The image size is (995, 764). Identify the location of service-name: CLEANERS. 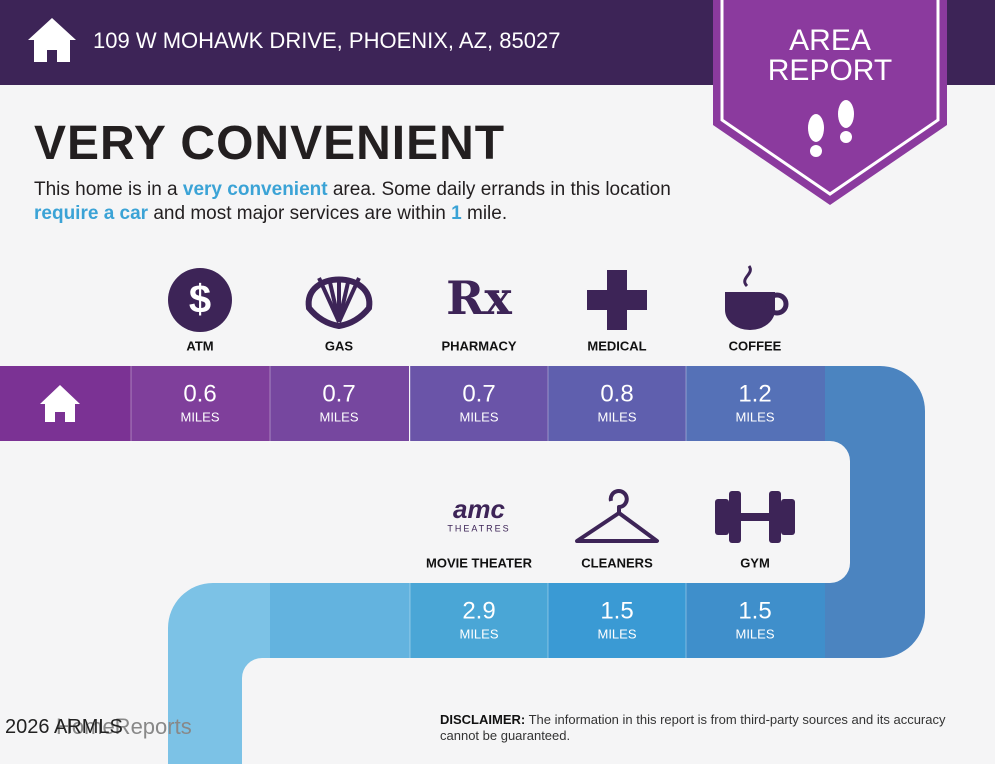
(617, 562).